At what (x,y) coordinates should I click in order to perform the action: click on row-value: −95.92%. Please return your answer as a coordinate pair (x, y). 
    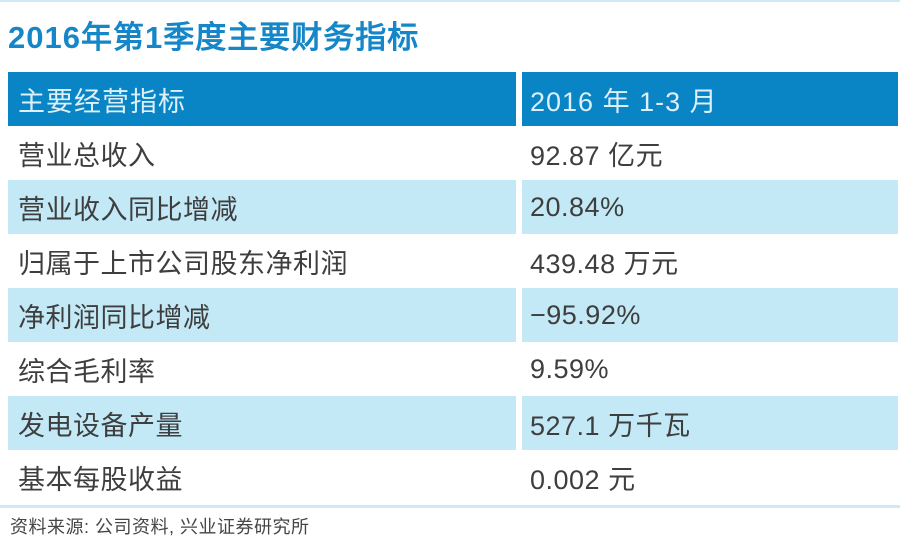
    Looking at the image, I should click on (707, 315).